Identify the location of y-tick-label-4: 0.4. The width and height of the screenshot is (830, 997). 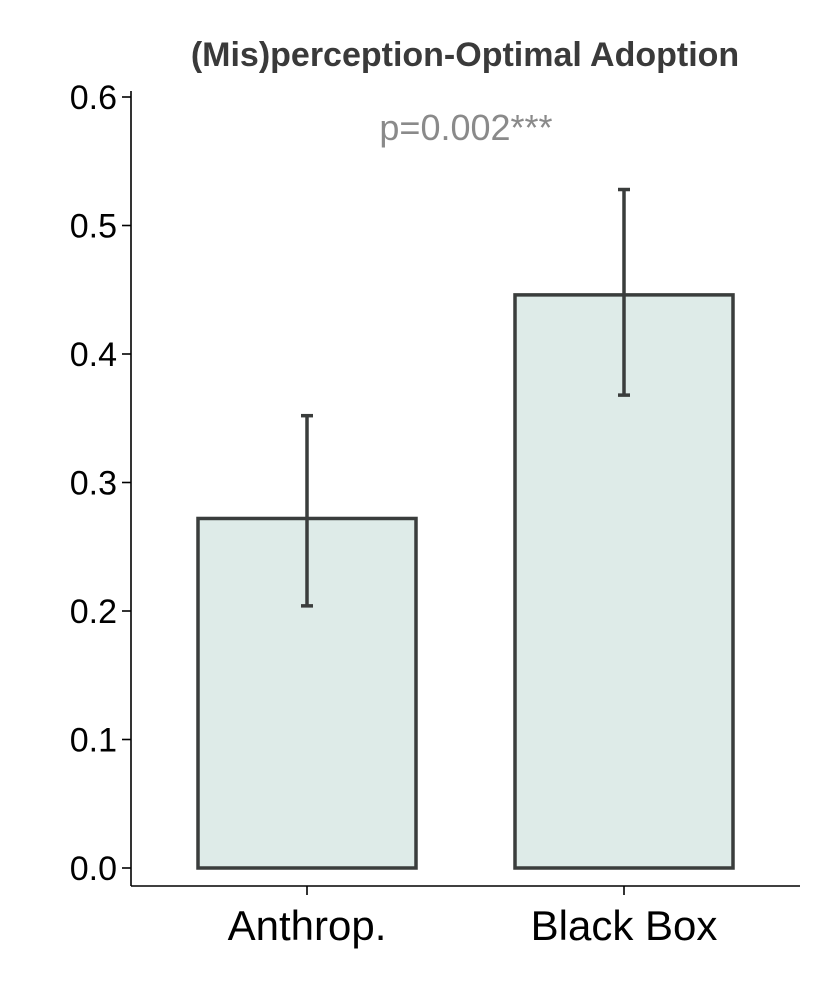
(93, 355).